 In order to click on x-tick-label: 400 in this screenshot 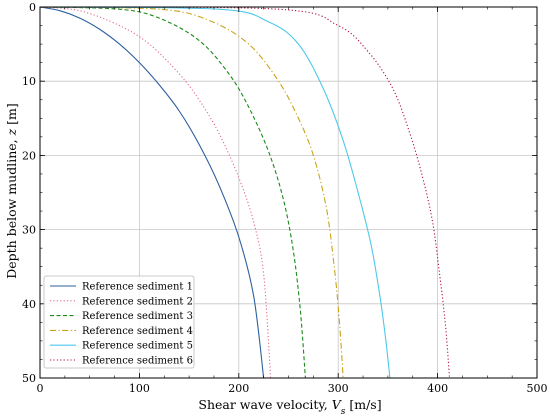, I will do `click(437, 388)`.